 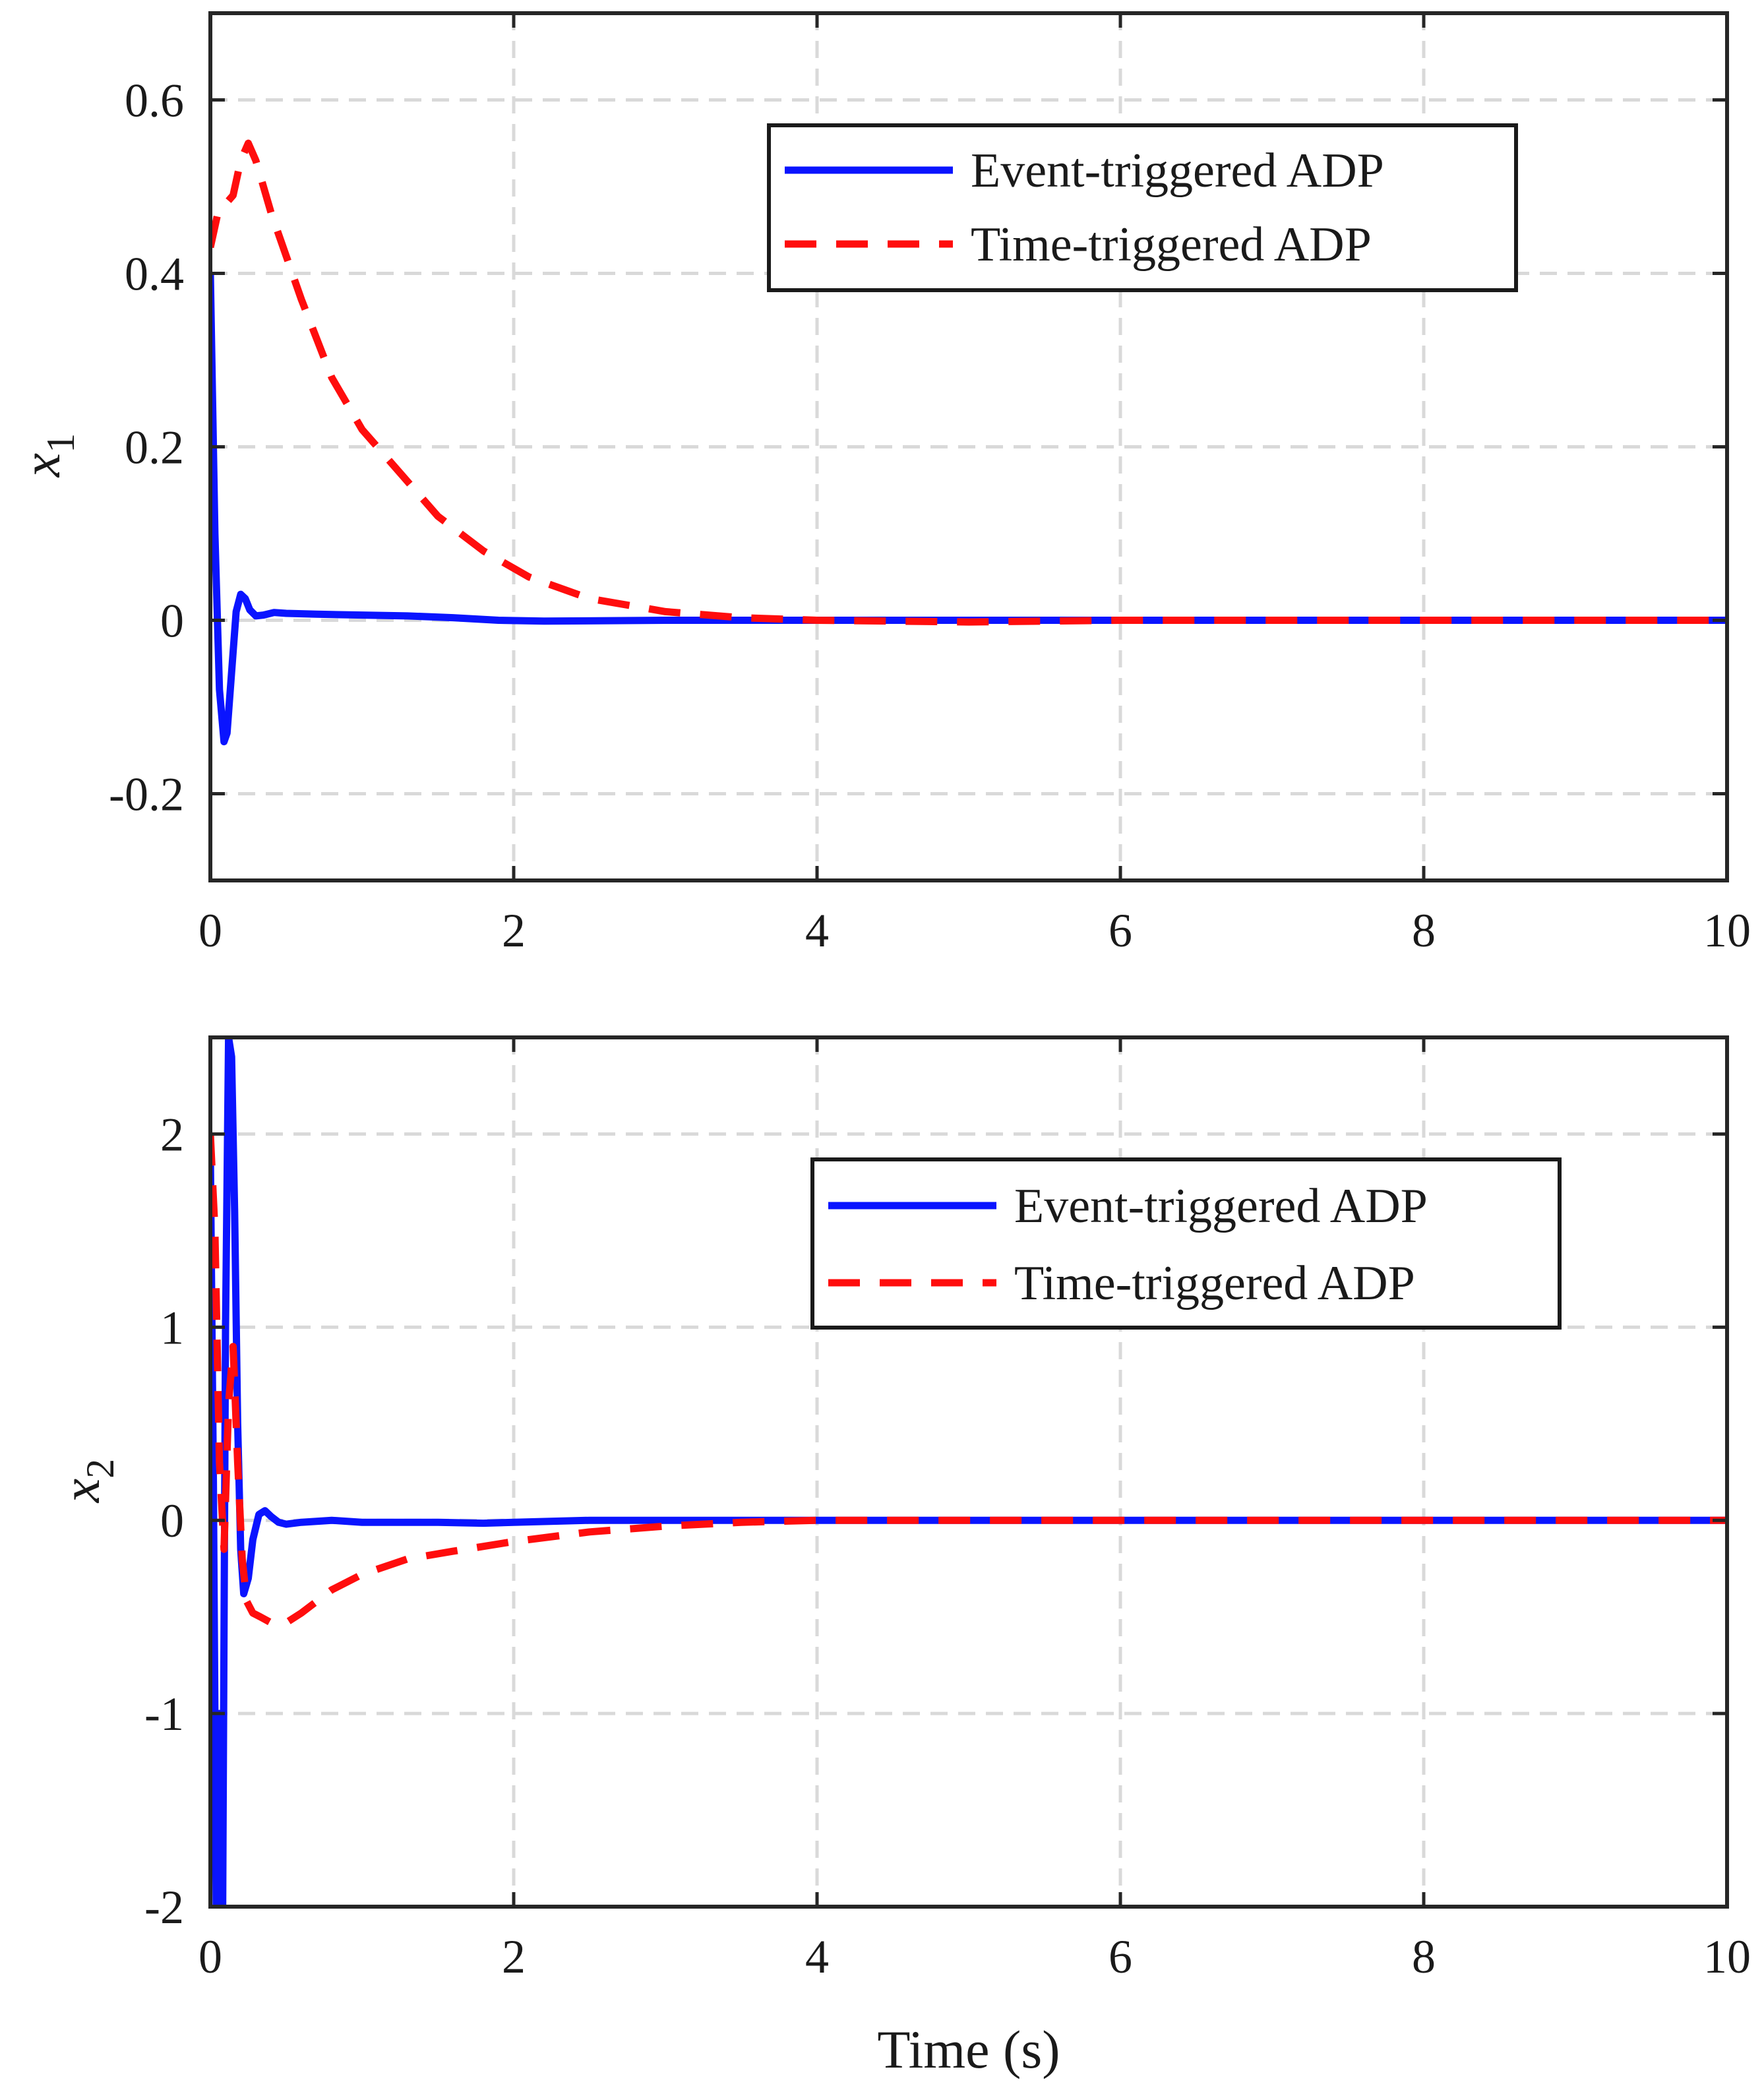 I want to click on x2-axis-label: x2, so click(x=86, y=1481).